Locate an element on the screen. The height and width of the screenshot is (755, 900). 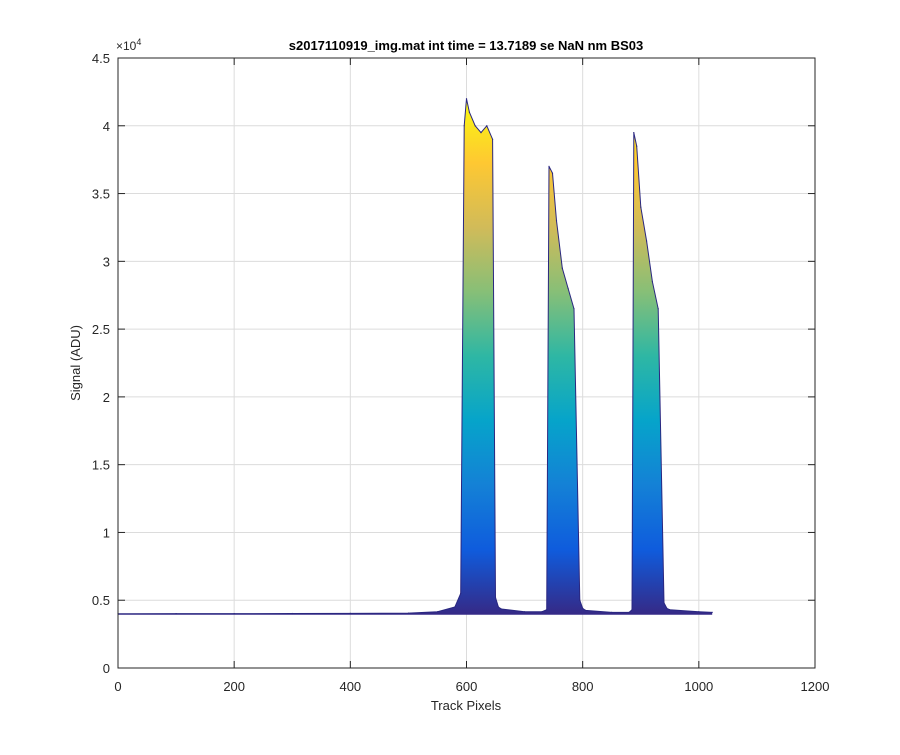
y-tick-label: 4.5 is located at coordinates (101, 58).